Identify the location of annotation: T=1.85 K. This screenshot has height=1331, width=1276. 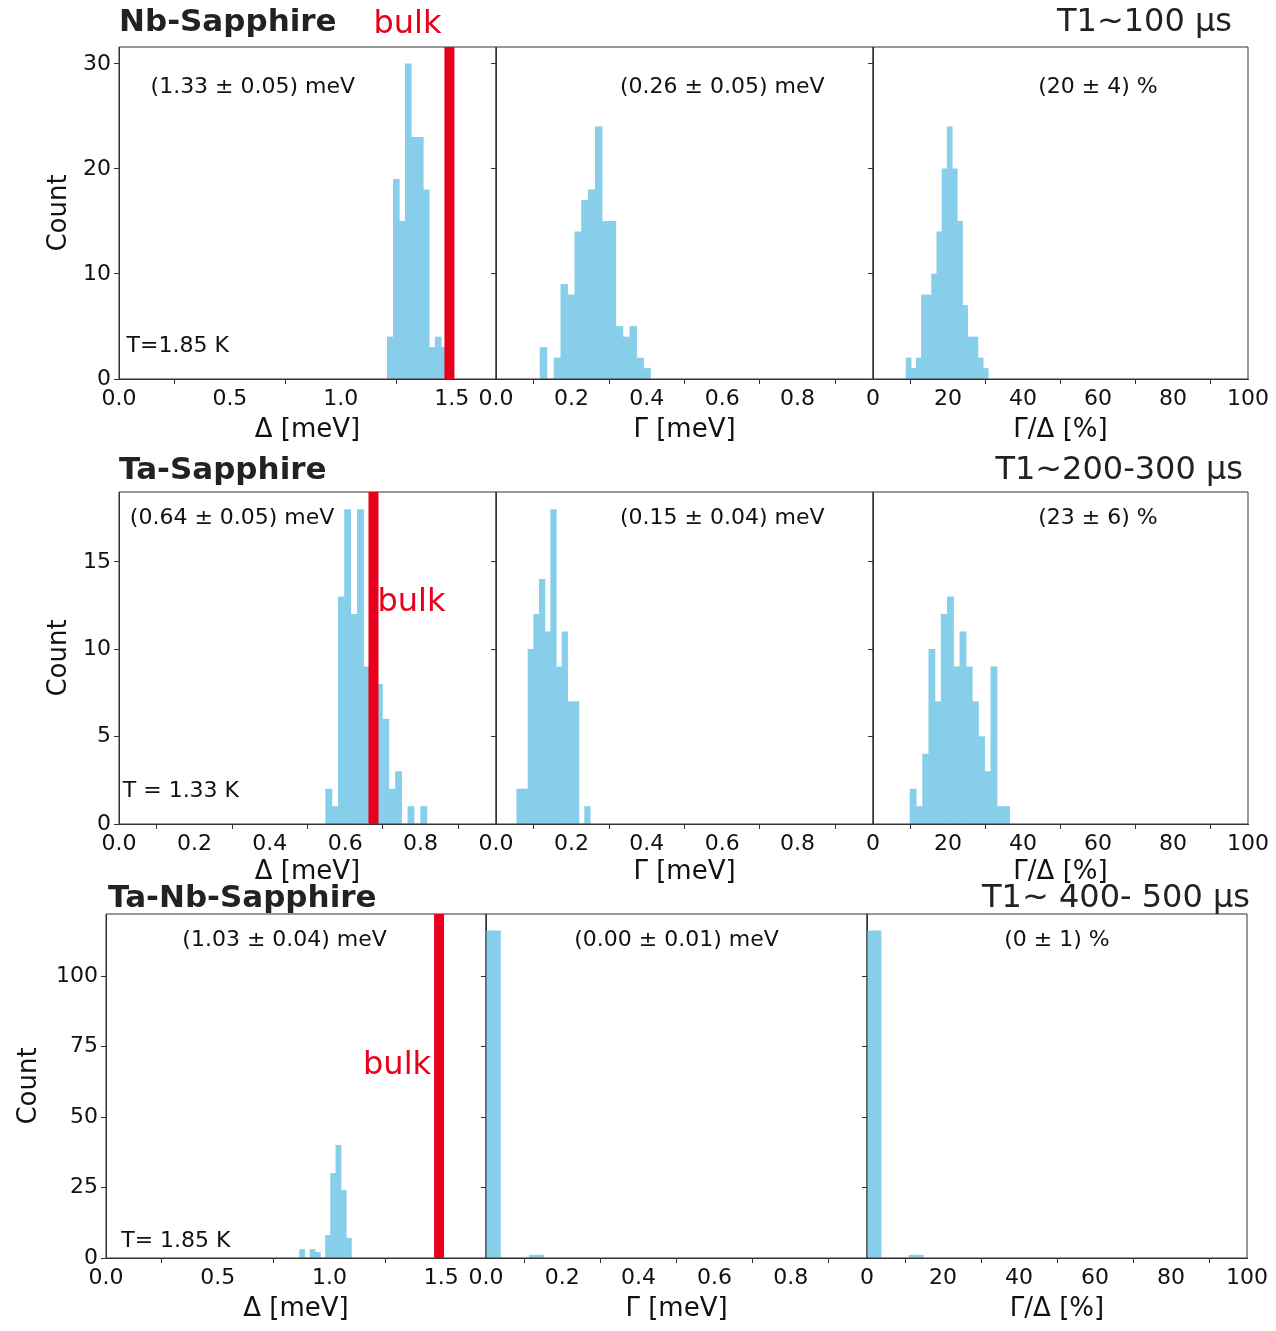
(177, 344).